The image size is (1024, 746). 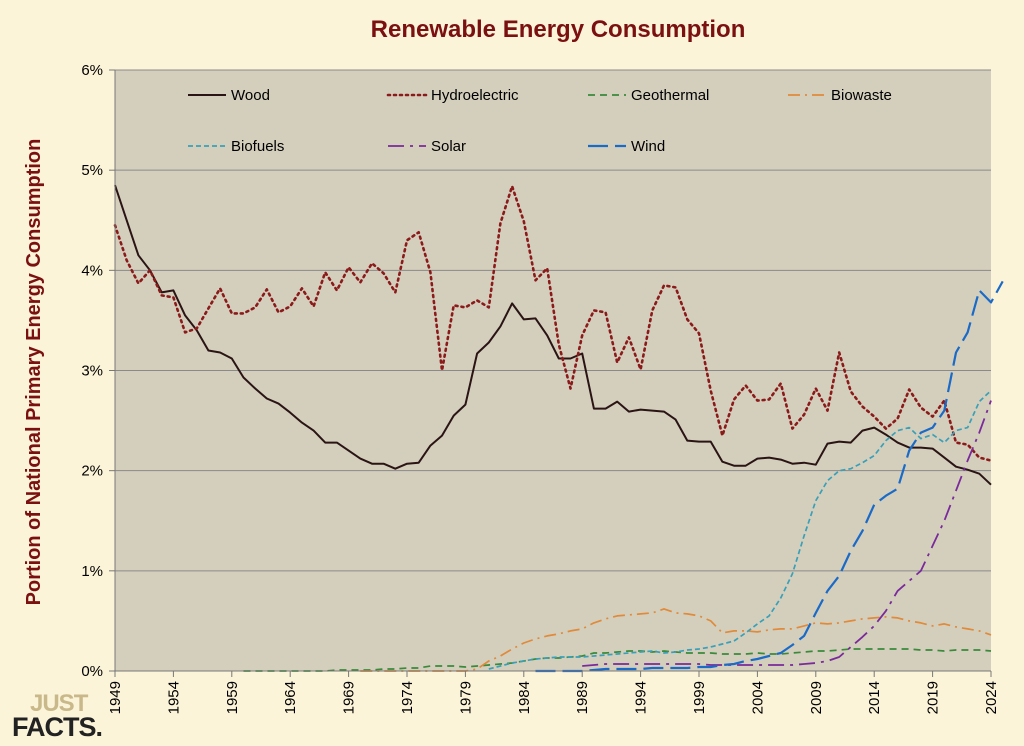 What do you see at coordinates (617, 660) in the screenshot?
I see `series-line-geothermal` at bounding box center [617, 660].